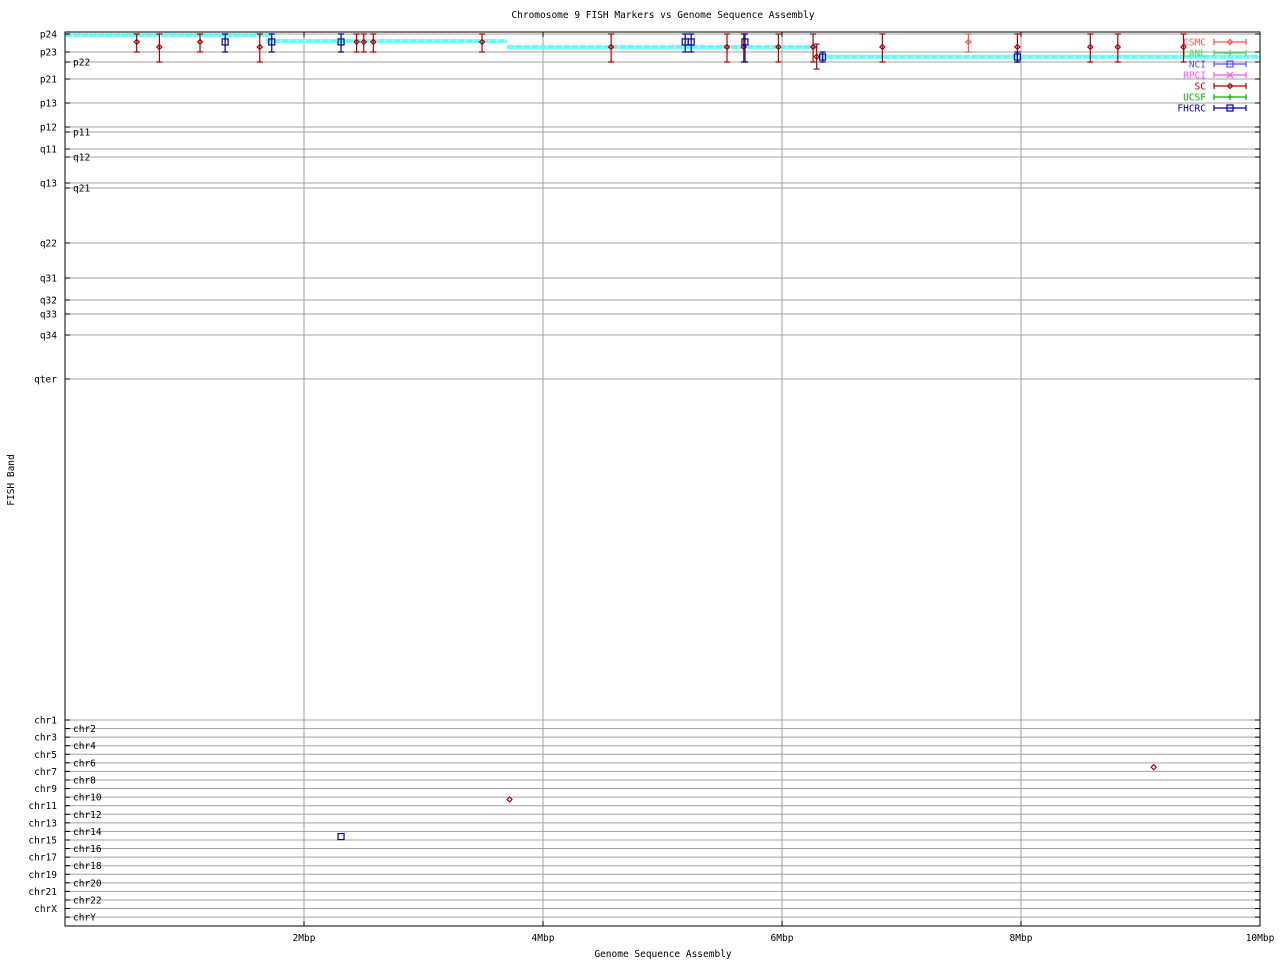 This screenshot has height=960, width=1280. Describe the element at coordinates (1194, 98) in the screenshot. I see `legend-label: UCSF` at that location.